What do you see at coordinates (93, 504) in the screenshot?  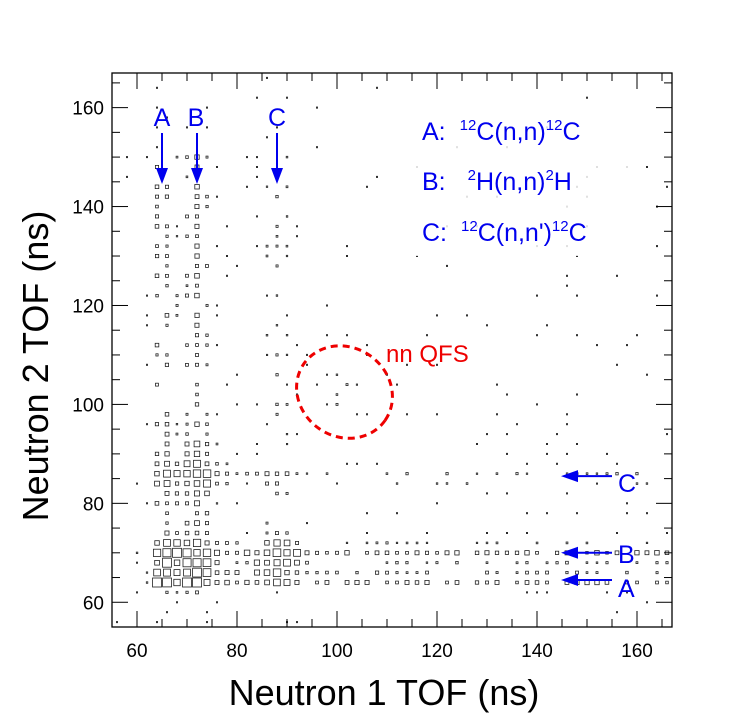 I see `y-tick-label: 80` at bounding box center [93, 504].